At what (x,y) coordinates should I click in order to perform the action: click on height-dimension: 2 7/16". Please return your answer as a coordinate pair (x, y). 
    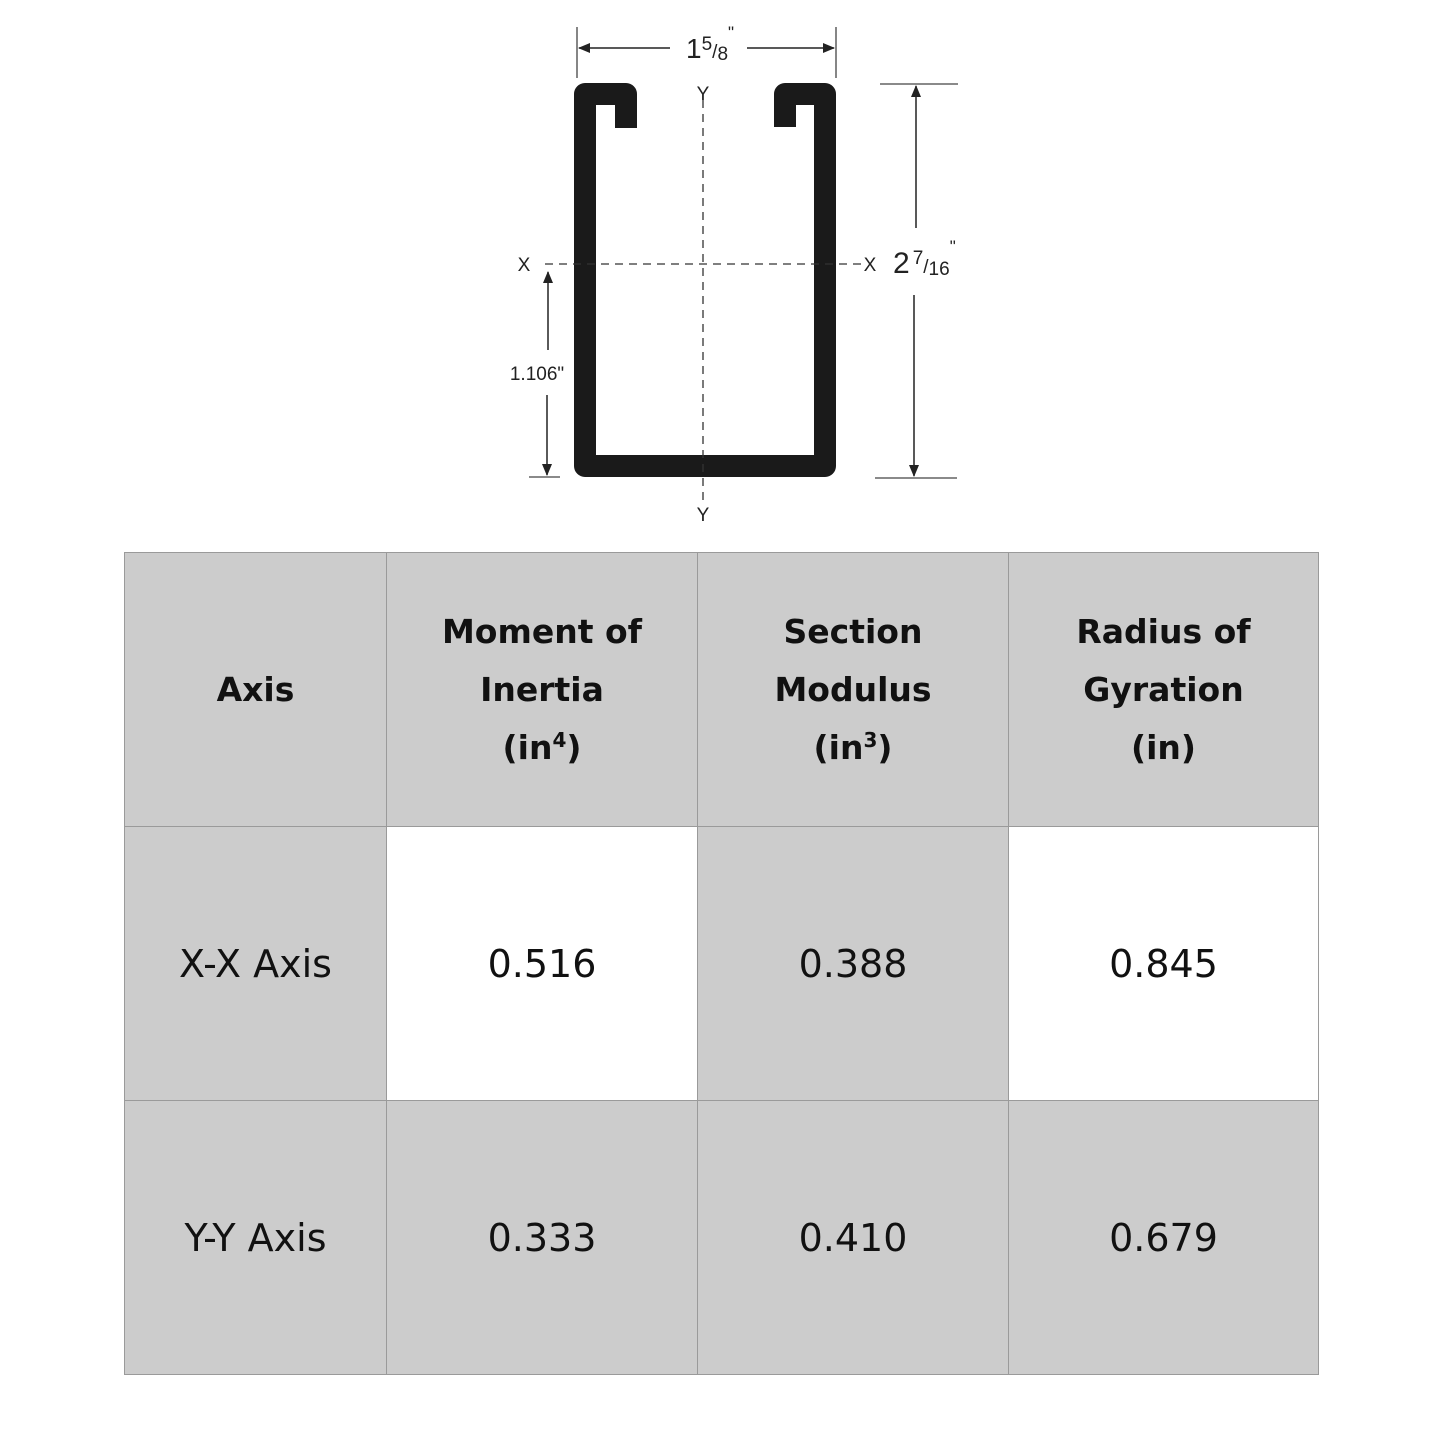
    Looking at the image, I should click on (916, 281).